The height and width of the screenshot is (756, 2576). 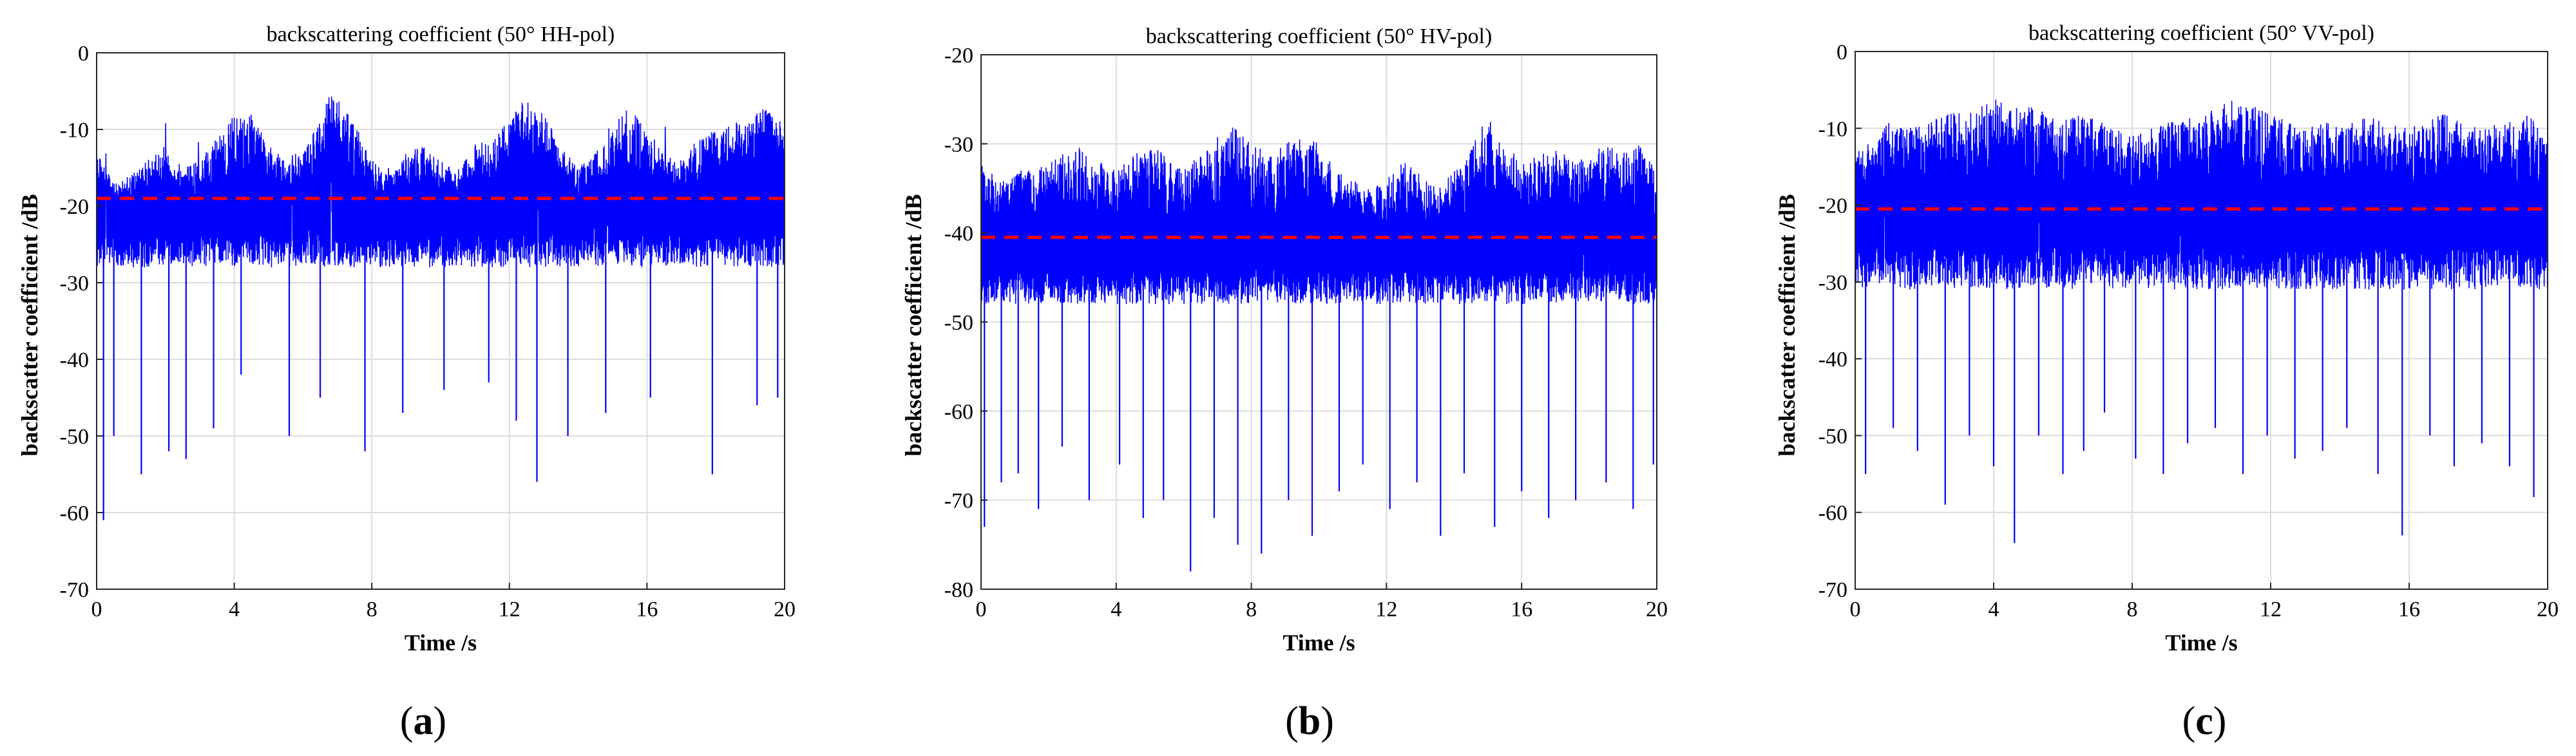 What do you see at coordinates (959, 590) in the screenshot?
I see `y-tick-label: -80` at bounding box center [959, 590].